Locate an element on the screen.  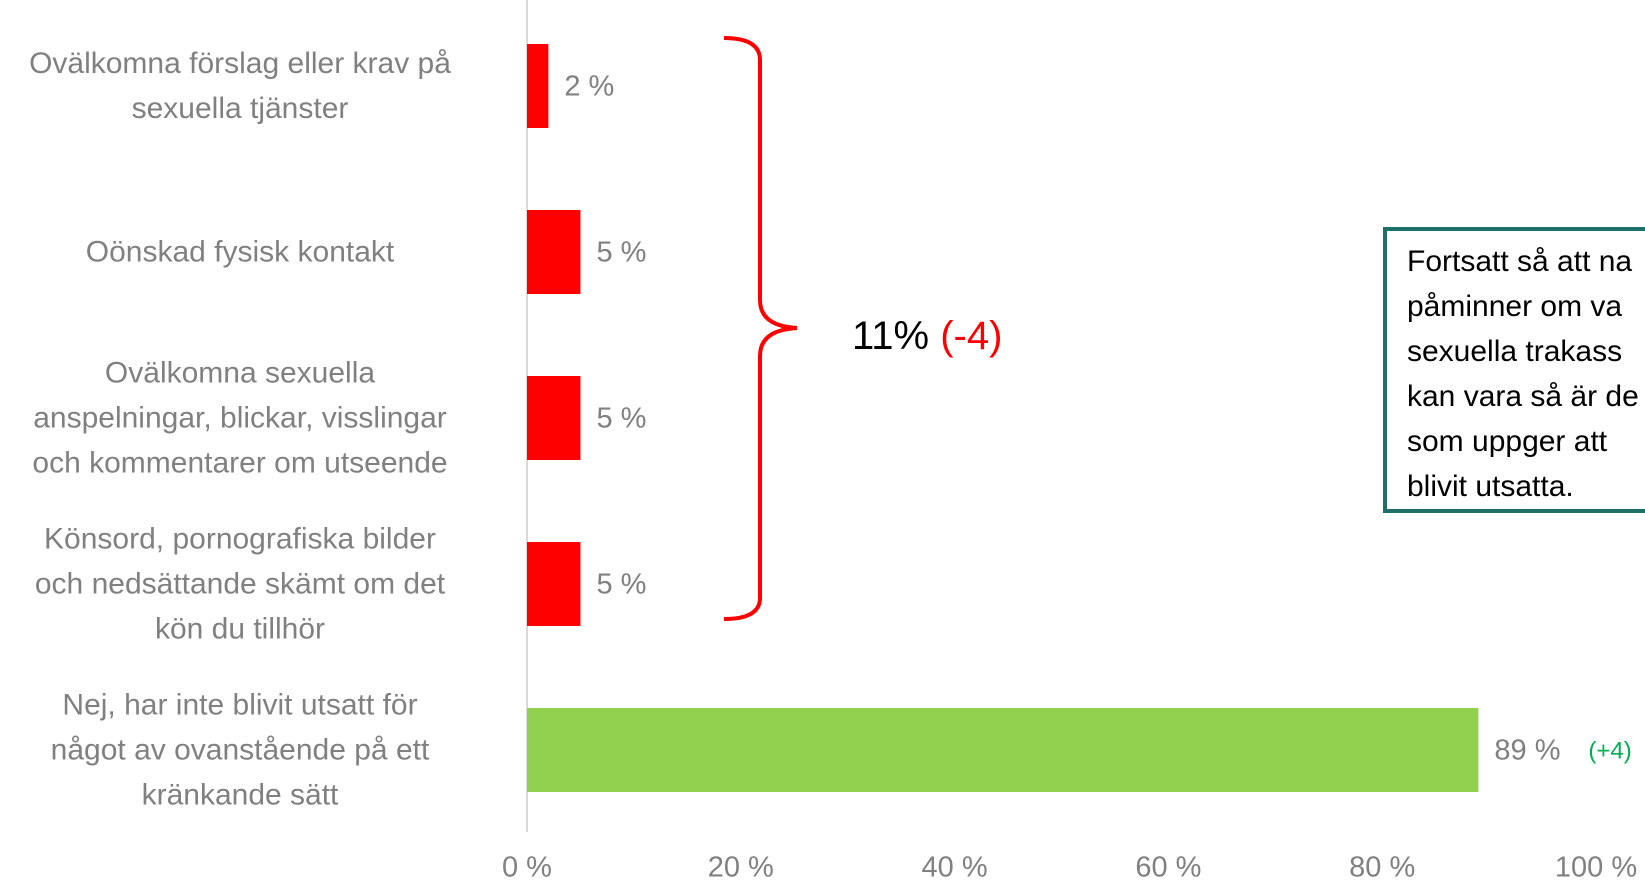
group-change: (-4) is located at coordinates (971, 336).